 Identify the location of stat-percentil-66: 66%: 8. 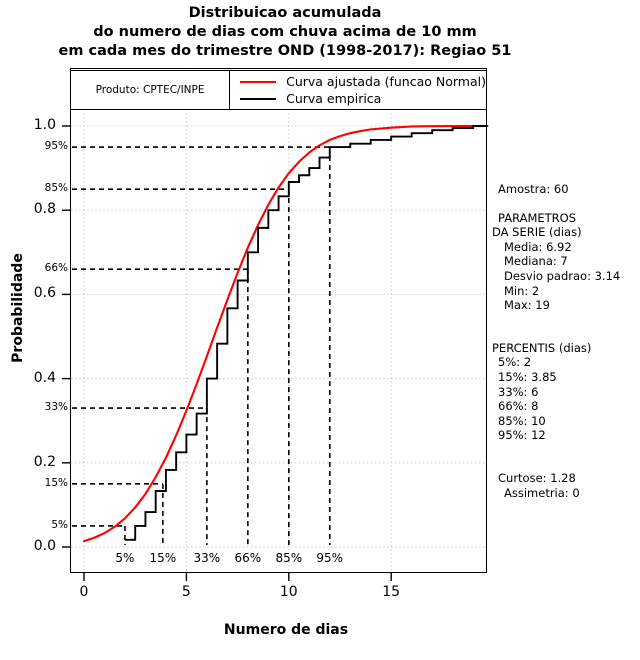
(518, 406).